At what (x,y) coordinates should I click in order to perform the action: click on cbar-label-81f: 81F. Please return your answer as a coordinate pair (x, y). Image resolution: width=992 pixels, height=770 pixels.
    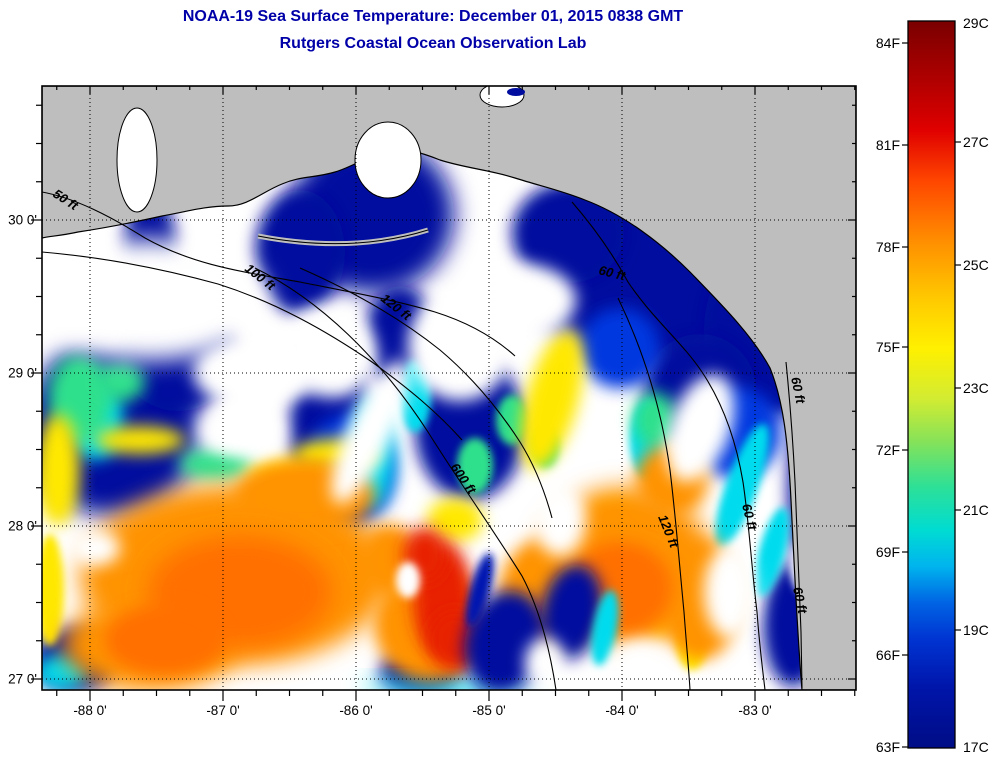
    Looking at the image, I should click on (888, 145).